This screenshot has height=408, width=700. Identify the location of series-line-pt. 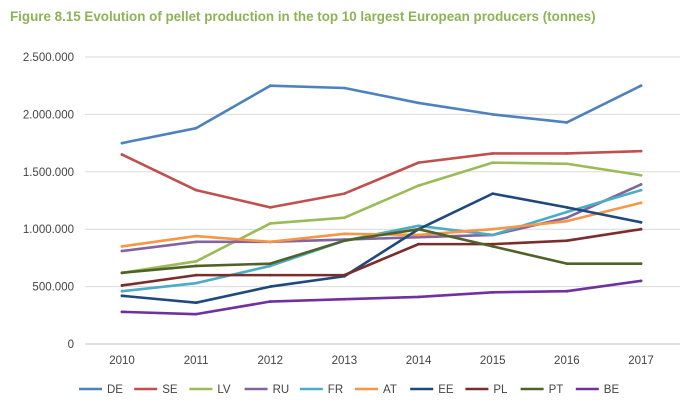
(381, 251).